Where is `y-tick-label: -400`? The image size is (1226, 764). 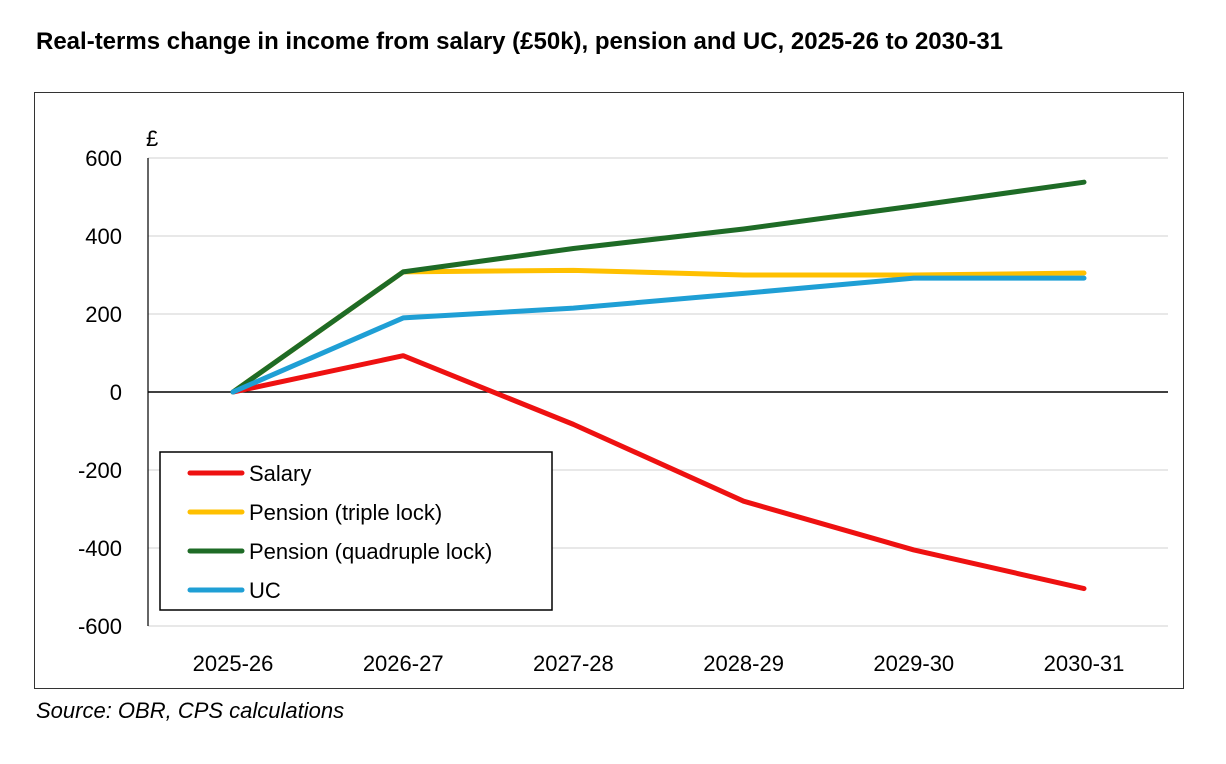
y-tick-label: -400 is located at coordinates (100, 548).